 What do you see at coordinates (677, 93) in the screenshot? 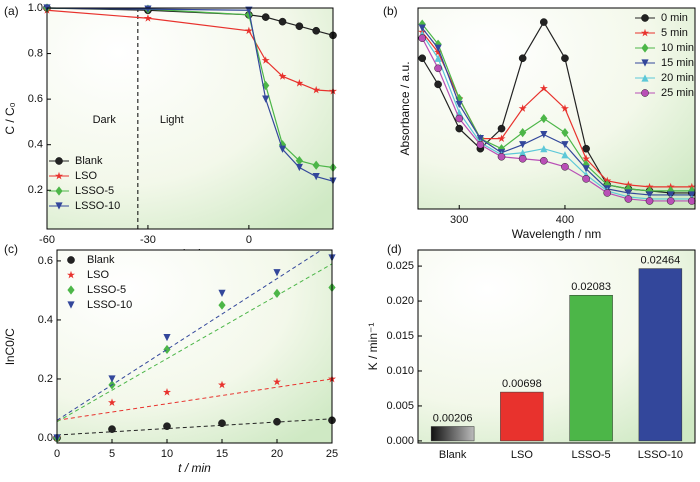
I see `legend-label: 25 min` at bounding box center [677, 93].